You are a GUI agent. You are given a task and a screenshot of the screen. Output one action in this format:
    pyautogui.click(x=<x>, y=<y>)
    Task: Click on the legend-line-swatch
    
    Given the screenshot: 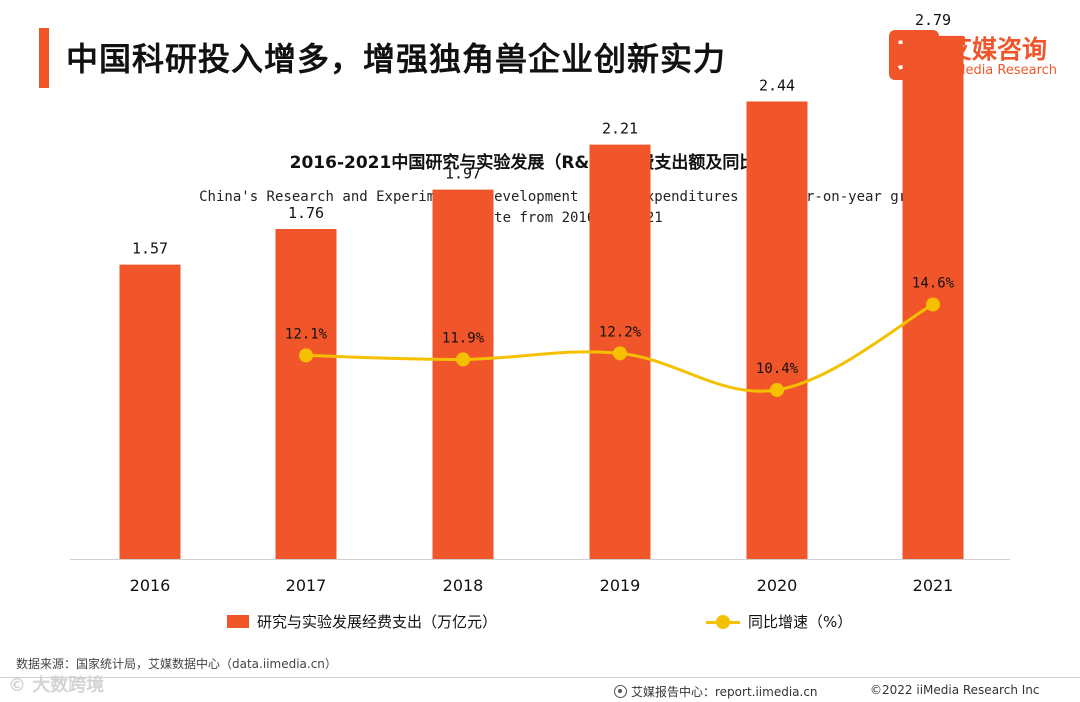 What is the action you would take?
    pyautogui.click(x=723, y=622)
    